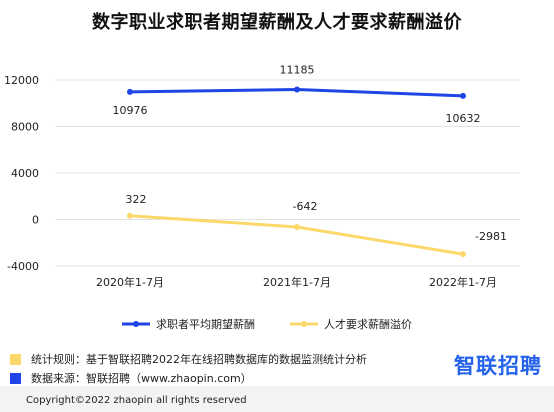 The width and height of the screenshot is (554, 412). What do you see at coordinates (199, 359) in the screenshot?
I see `note-rule-text: 统计规则：基于智联招聘2022年在线招聘数据库的数据监测统计分析` at bounding box center [199, 359].